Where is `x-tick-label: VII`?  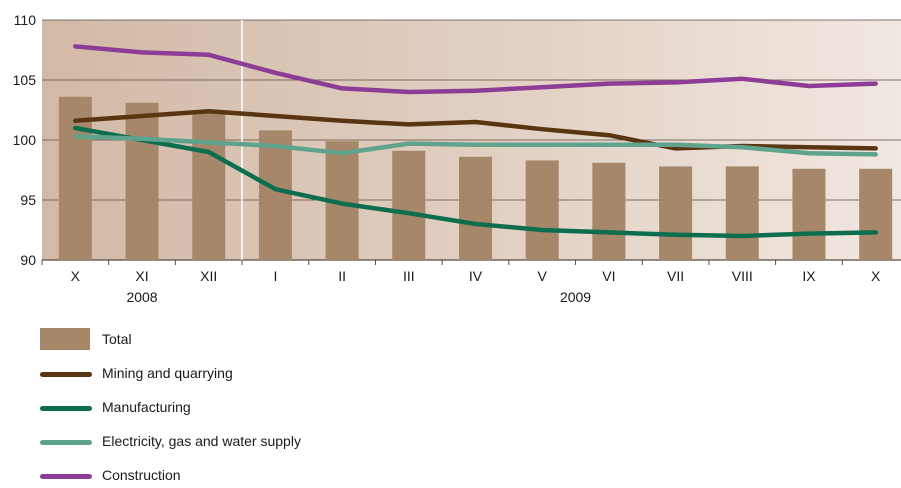 x-tick-label: VII is located at coordinates (675, 276).